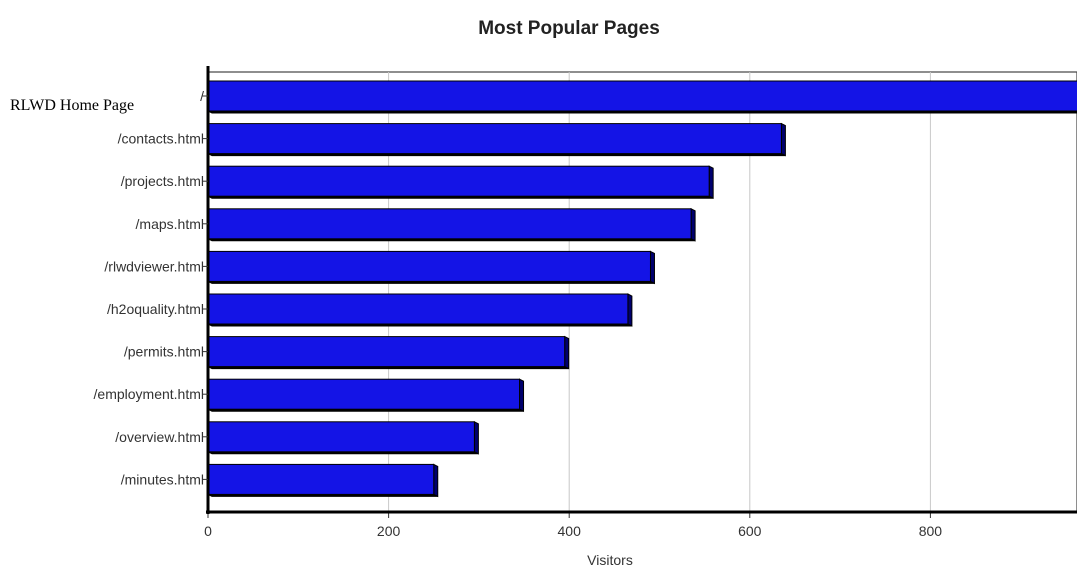  I want to click on category-label: /maps.html, so click(170, 224).